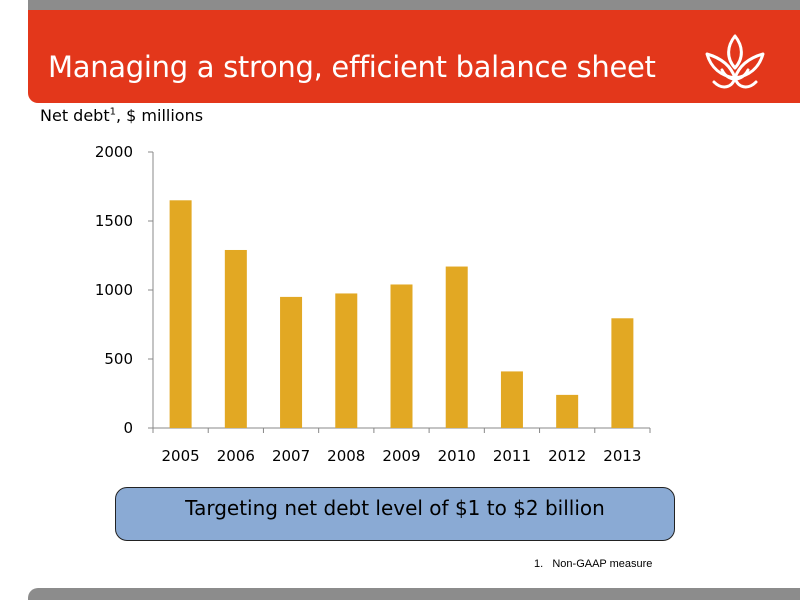  Describe the element at coordinates (567, 411) in the screenshot. I see `bar-2012` at that location.